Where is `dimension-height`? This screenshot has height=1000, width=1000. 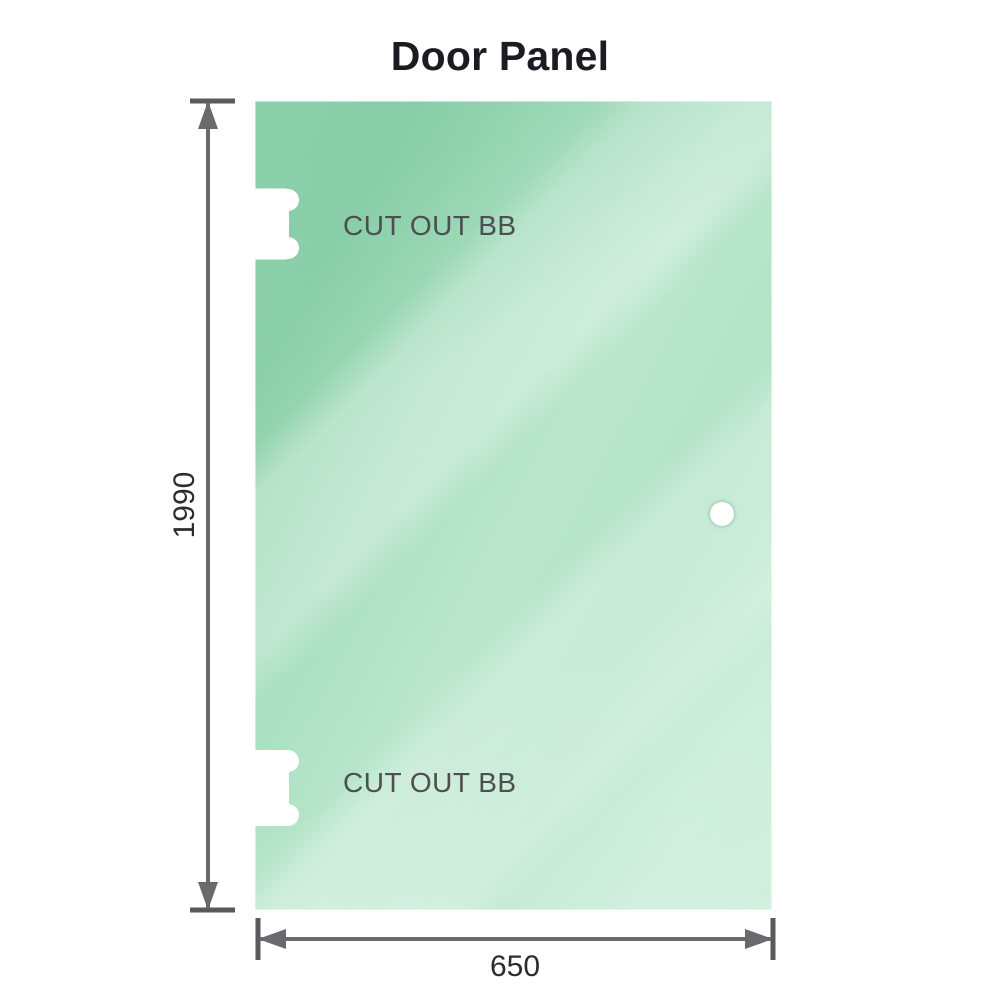
dimension-height is located at coordinates (212, 505).